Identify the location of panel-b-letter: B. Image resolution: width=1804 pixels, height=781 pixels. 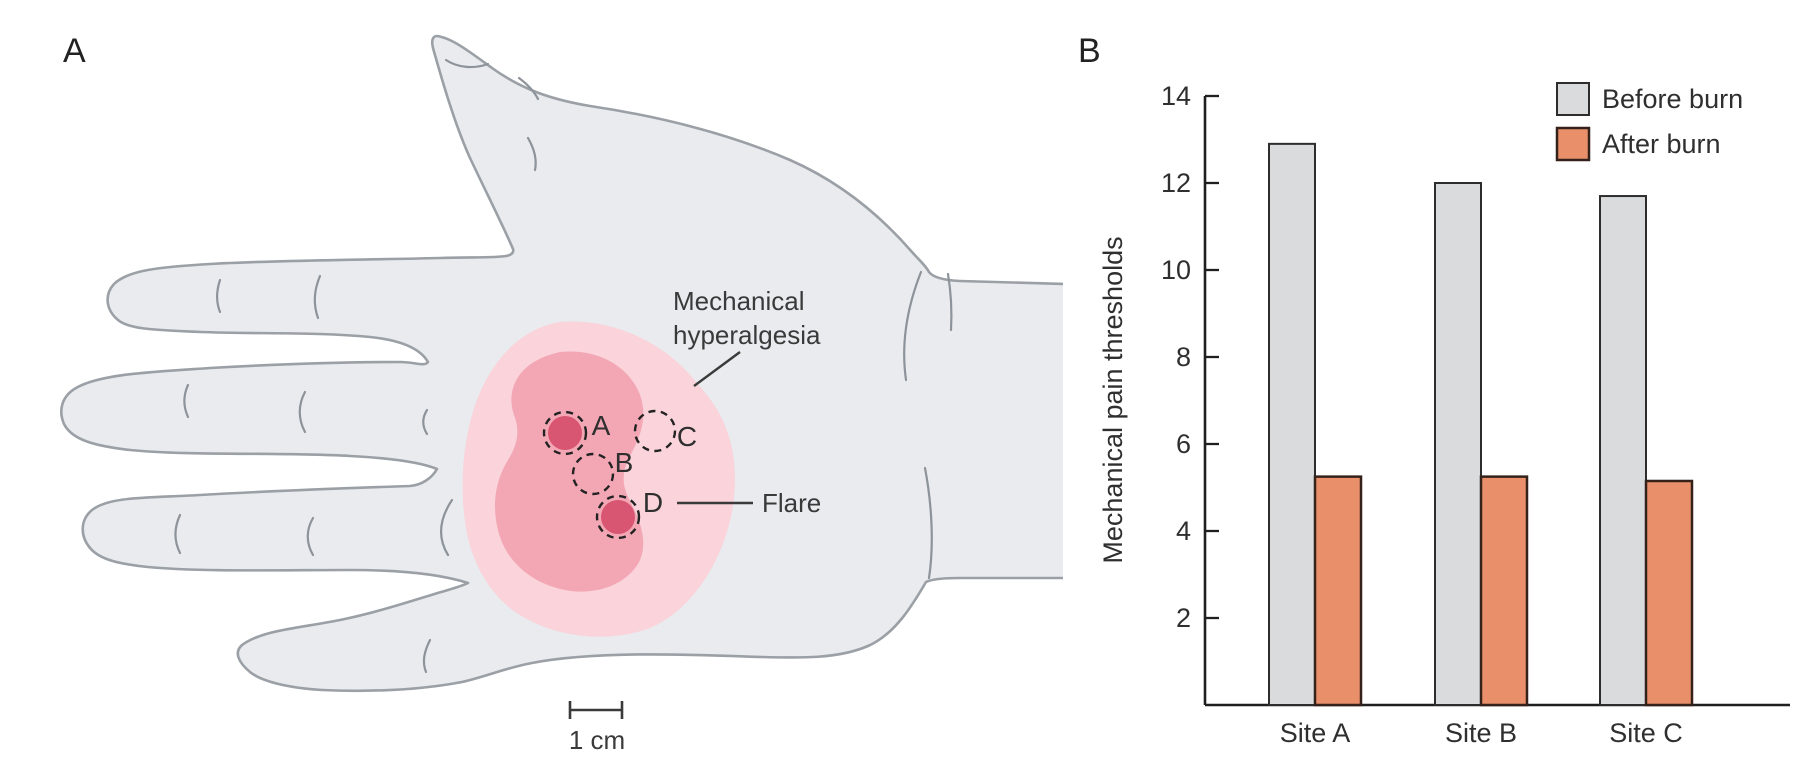
(1089, 51).